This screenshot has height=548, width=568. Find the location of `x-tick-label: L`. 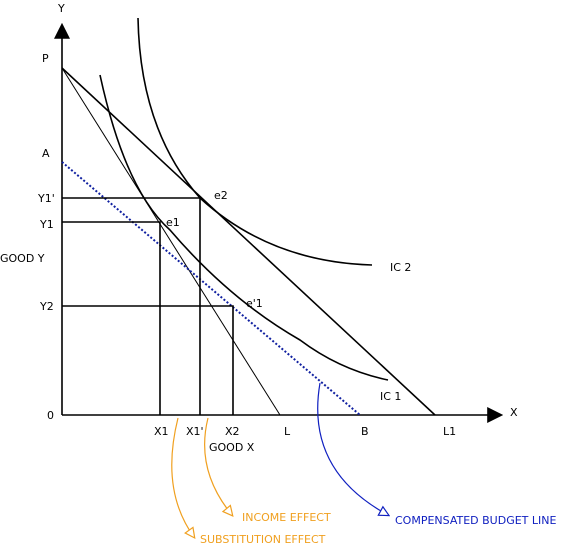

x-tick-label: L is located at coordinates (287, 431).